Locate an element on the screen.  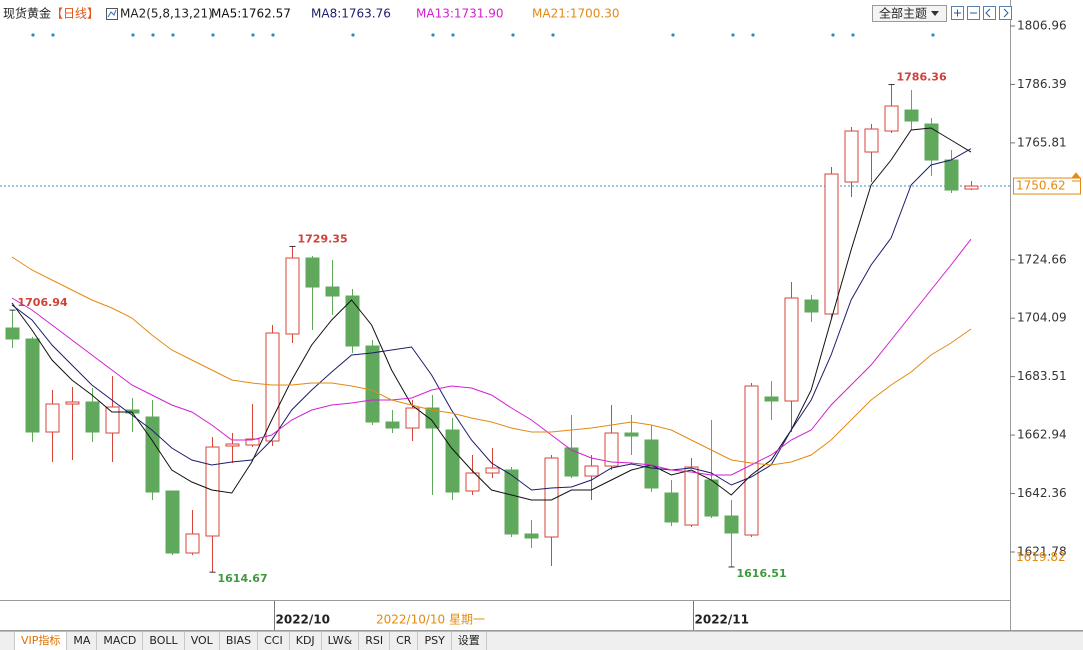
indicator-name: MA2(5,8,13,21) is located at coordinates (166, 14).